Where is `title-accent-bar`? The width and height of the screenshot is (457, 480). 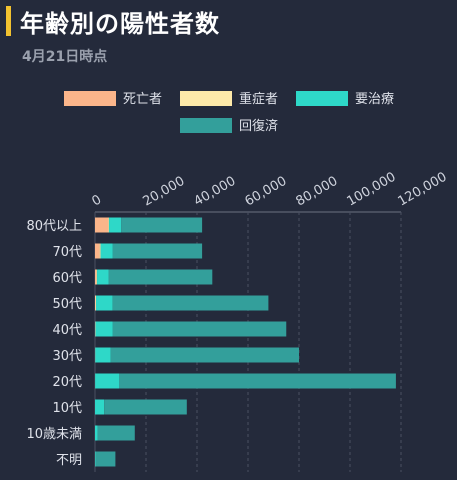
title-accent-bar is located at coordinates (8, 21).